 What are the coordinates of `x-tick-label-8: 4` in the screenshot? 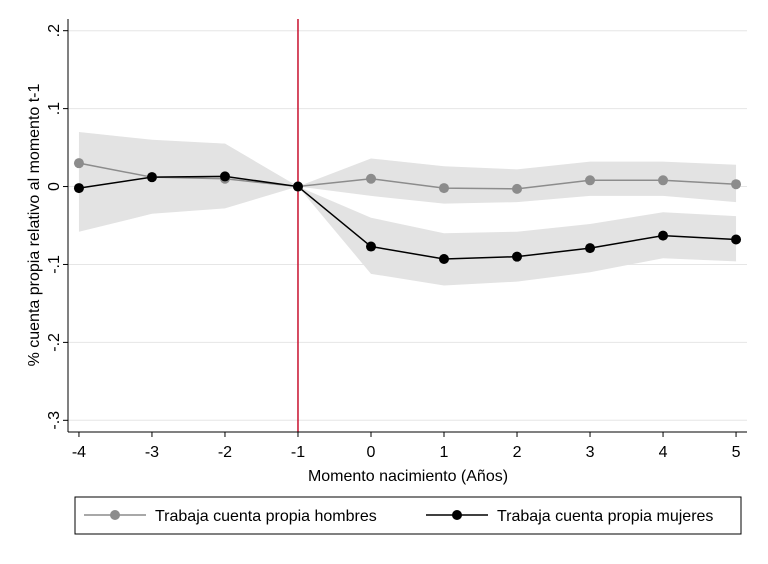 It's located at (663, 452).